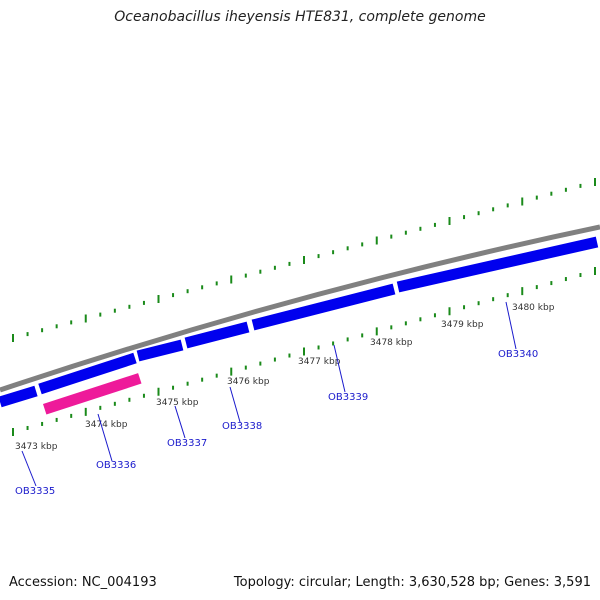 This screenshot has width=600, height=600. Describe the element at coordinates (177, 403) in the screenshot. I see `kbp-label: 3475 kbp` at that location.